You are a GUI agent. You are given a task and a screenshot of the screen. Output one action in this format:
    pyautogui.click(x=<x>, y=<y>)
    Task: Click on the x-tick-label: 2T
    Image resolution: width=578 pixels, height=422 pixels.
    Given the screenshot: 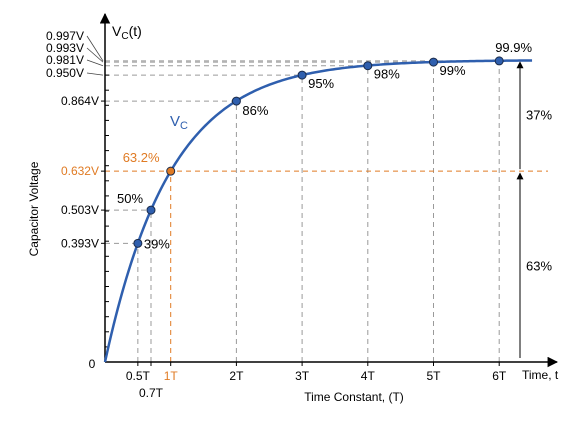 What is the action you would take?
    pyautogui.click(x=236, y=376)
    